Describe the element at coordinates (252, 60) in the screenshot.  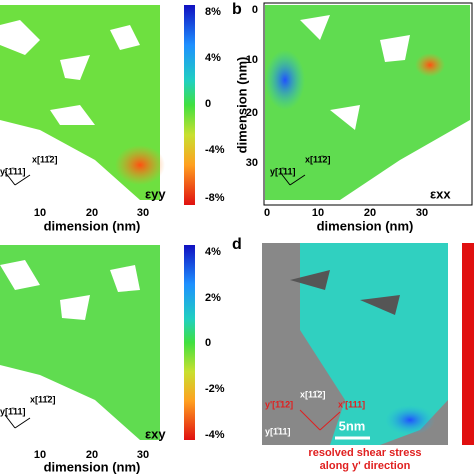
I see `y-tick: 10` at that location.